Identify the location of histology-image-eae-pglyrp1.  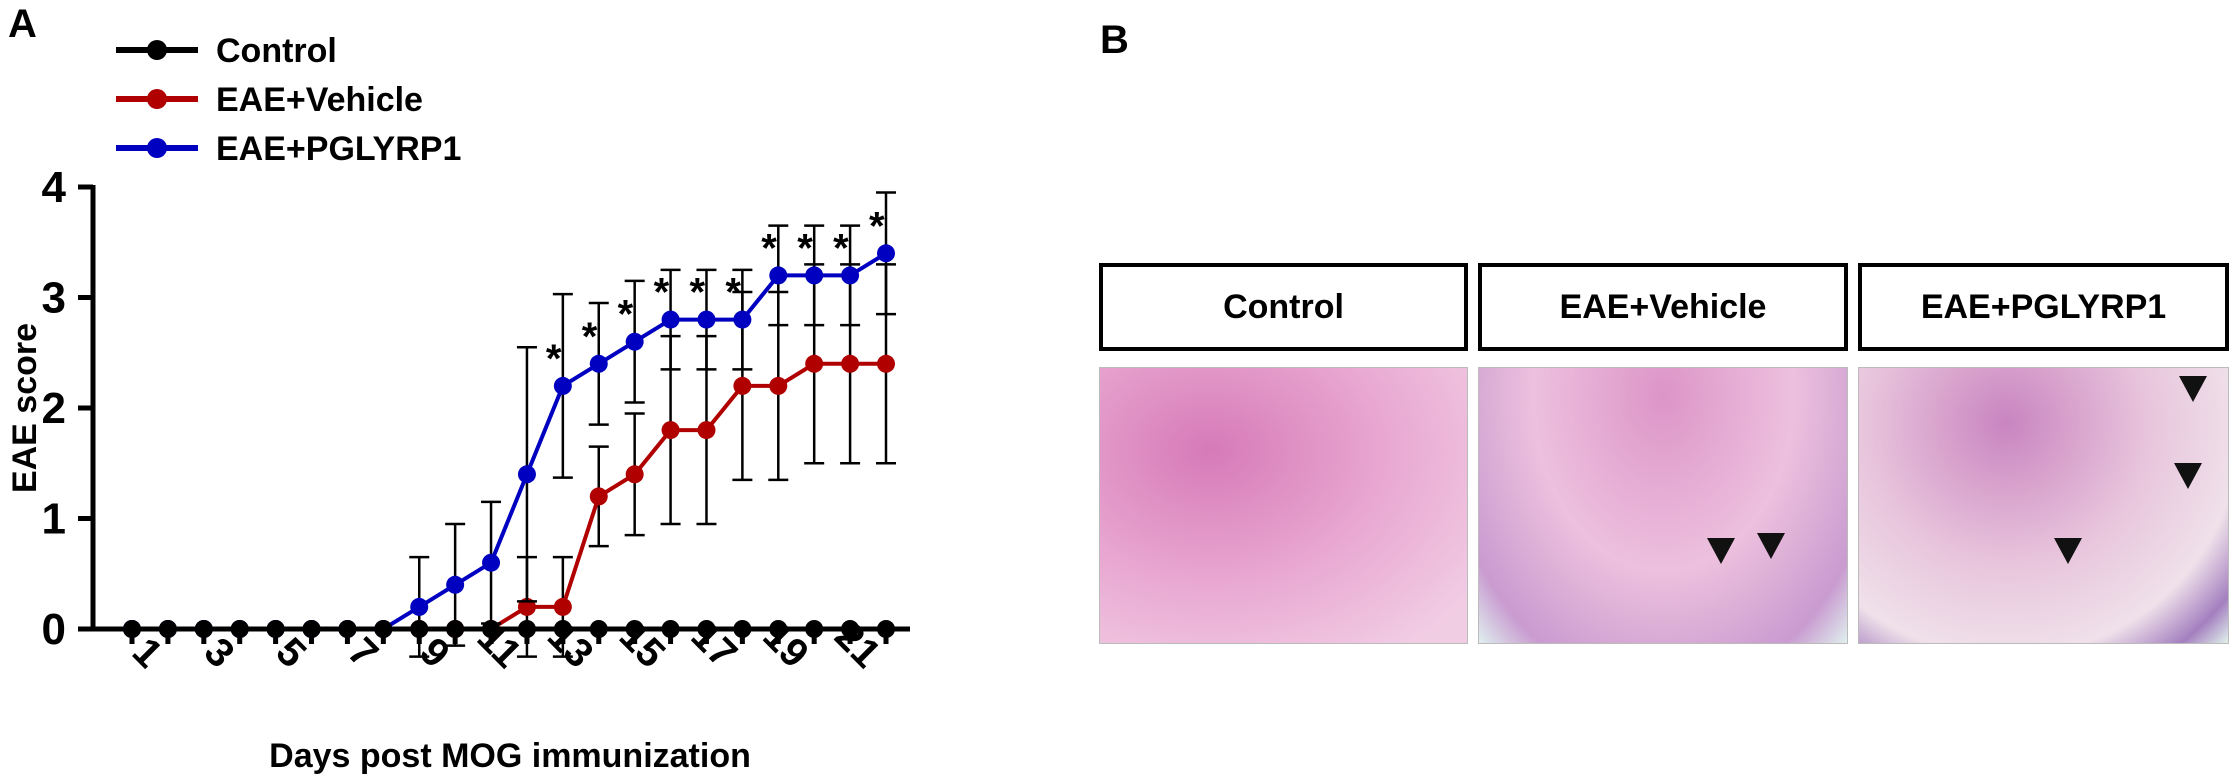
(2043, 505).